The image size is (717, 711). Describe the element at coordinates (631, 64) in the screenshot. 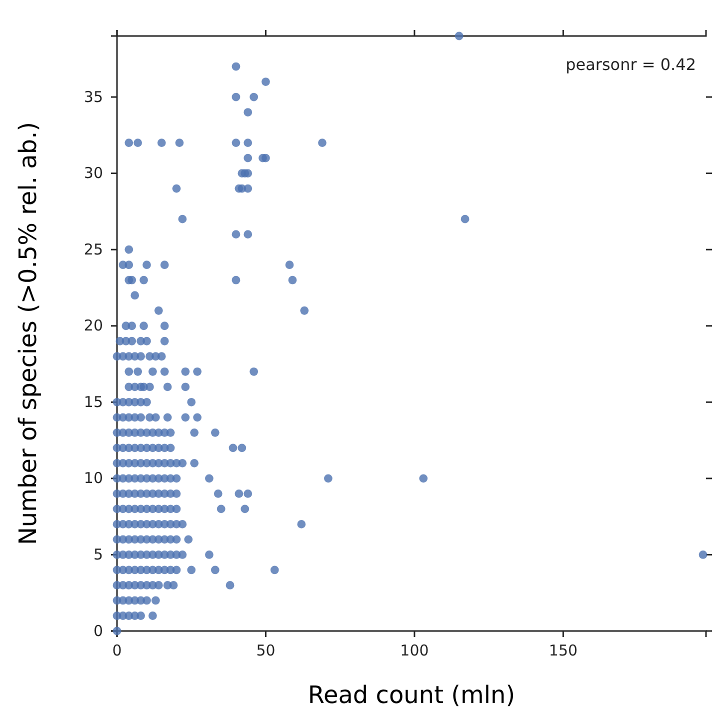

I see `annotation: pearsonr = 0.42` at that location.